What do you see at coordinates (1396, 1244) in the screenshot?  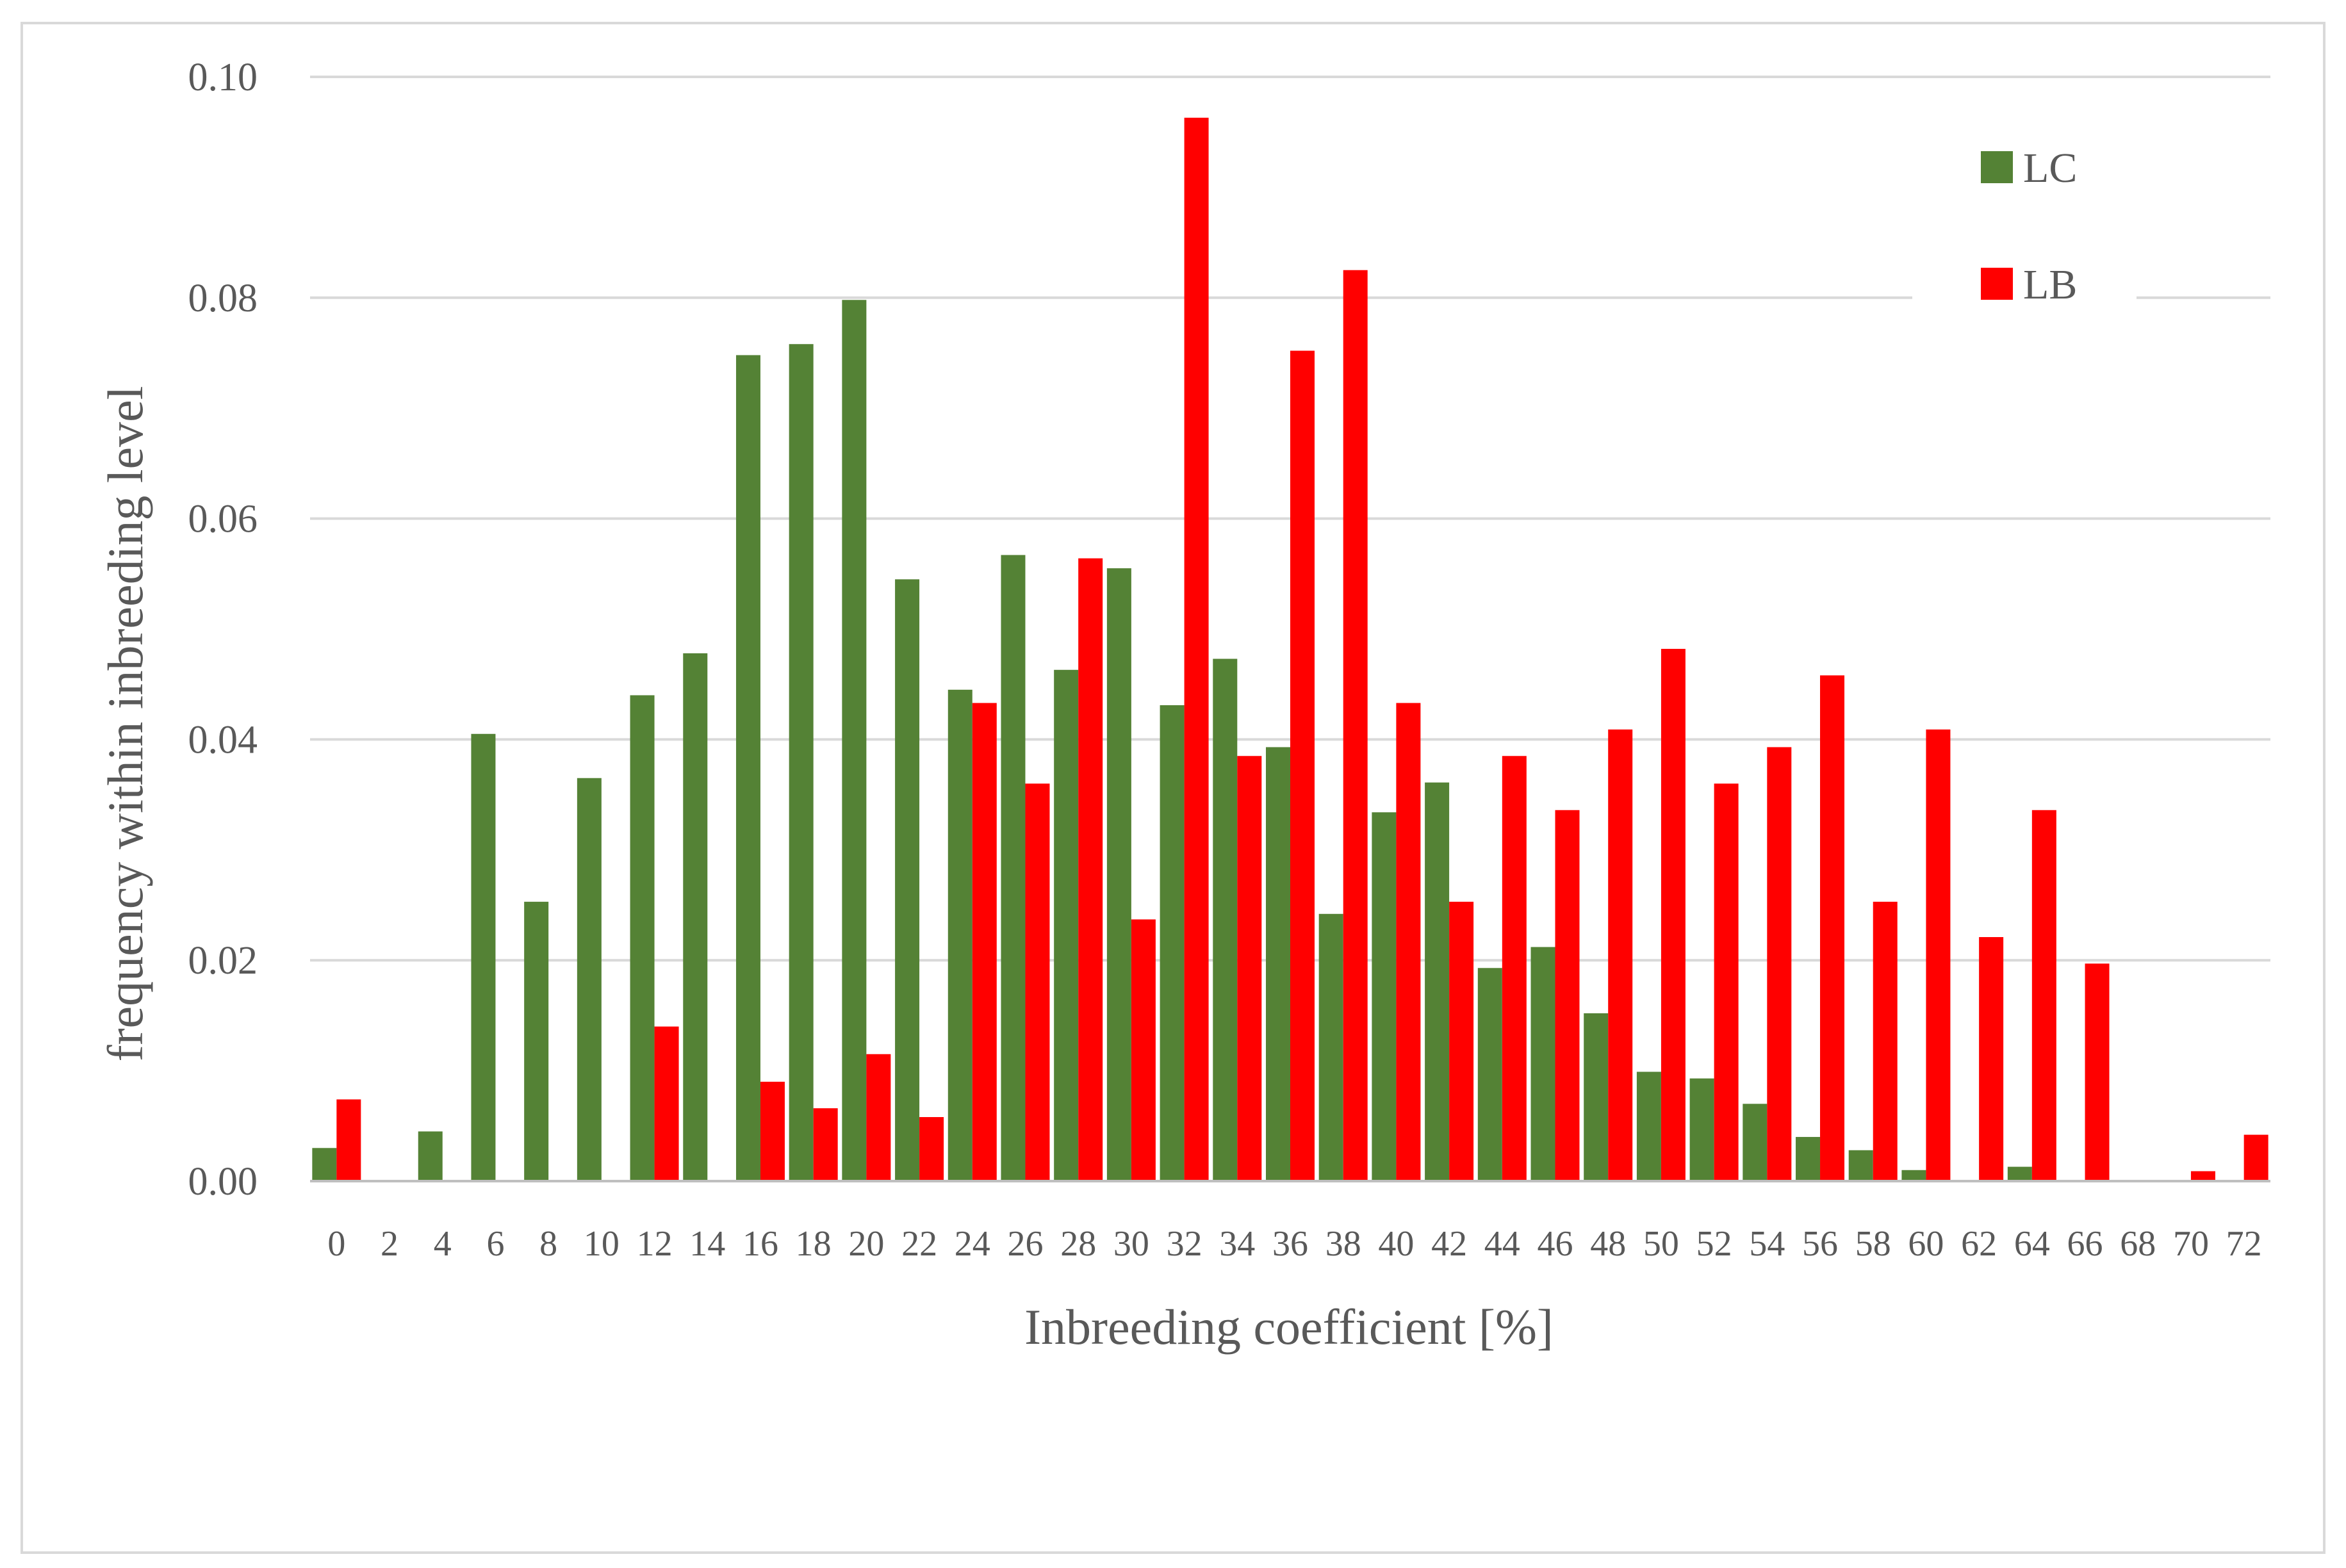 I see `x-tick-label: 40` at bounding box center [1396, 1244].